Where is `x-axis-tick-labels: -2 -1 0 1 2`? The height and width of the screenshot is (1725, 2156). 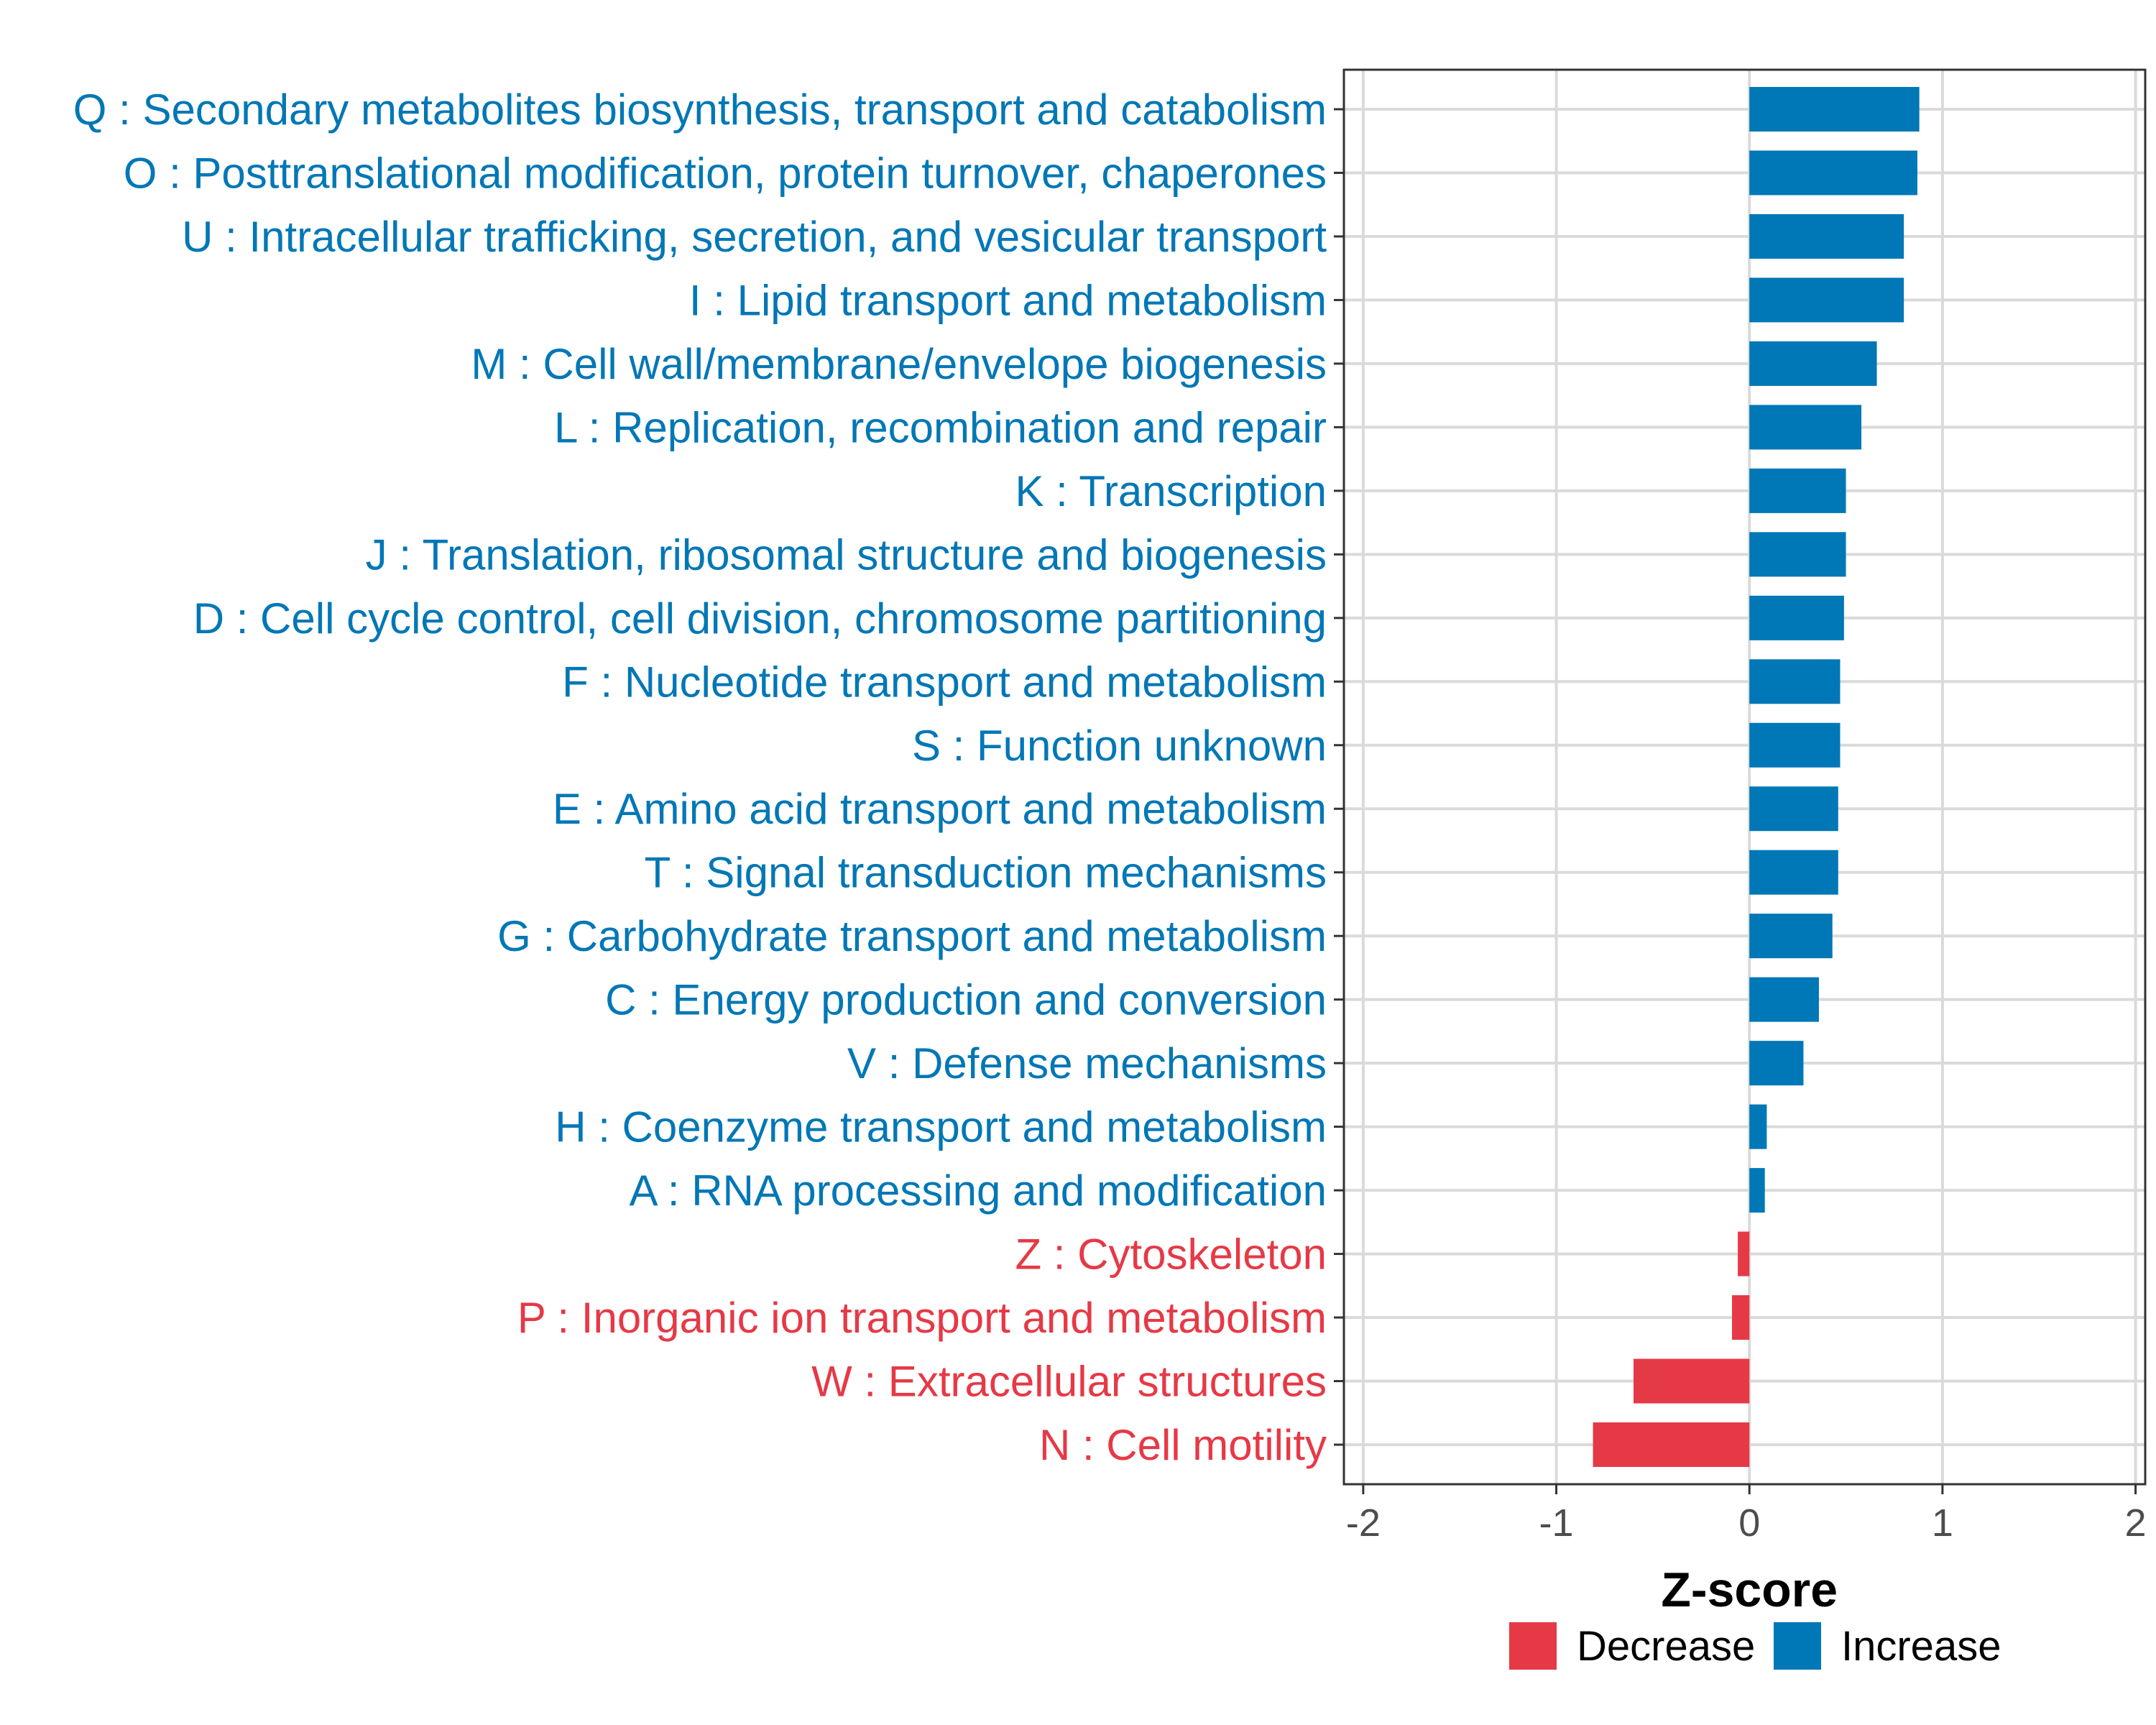 x-axis-tick-labels: -2 -1 0 1 2 is located at coordinates (1746, 1523).